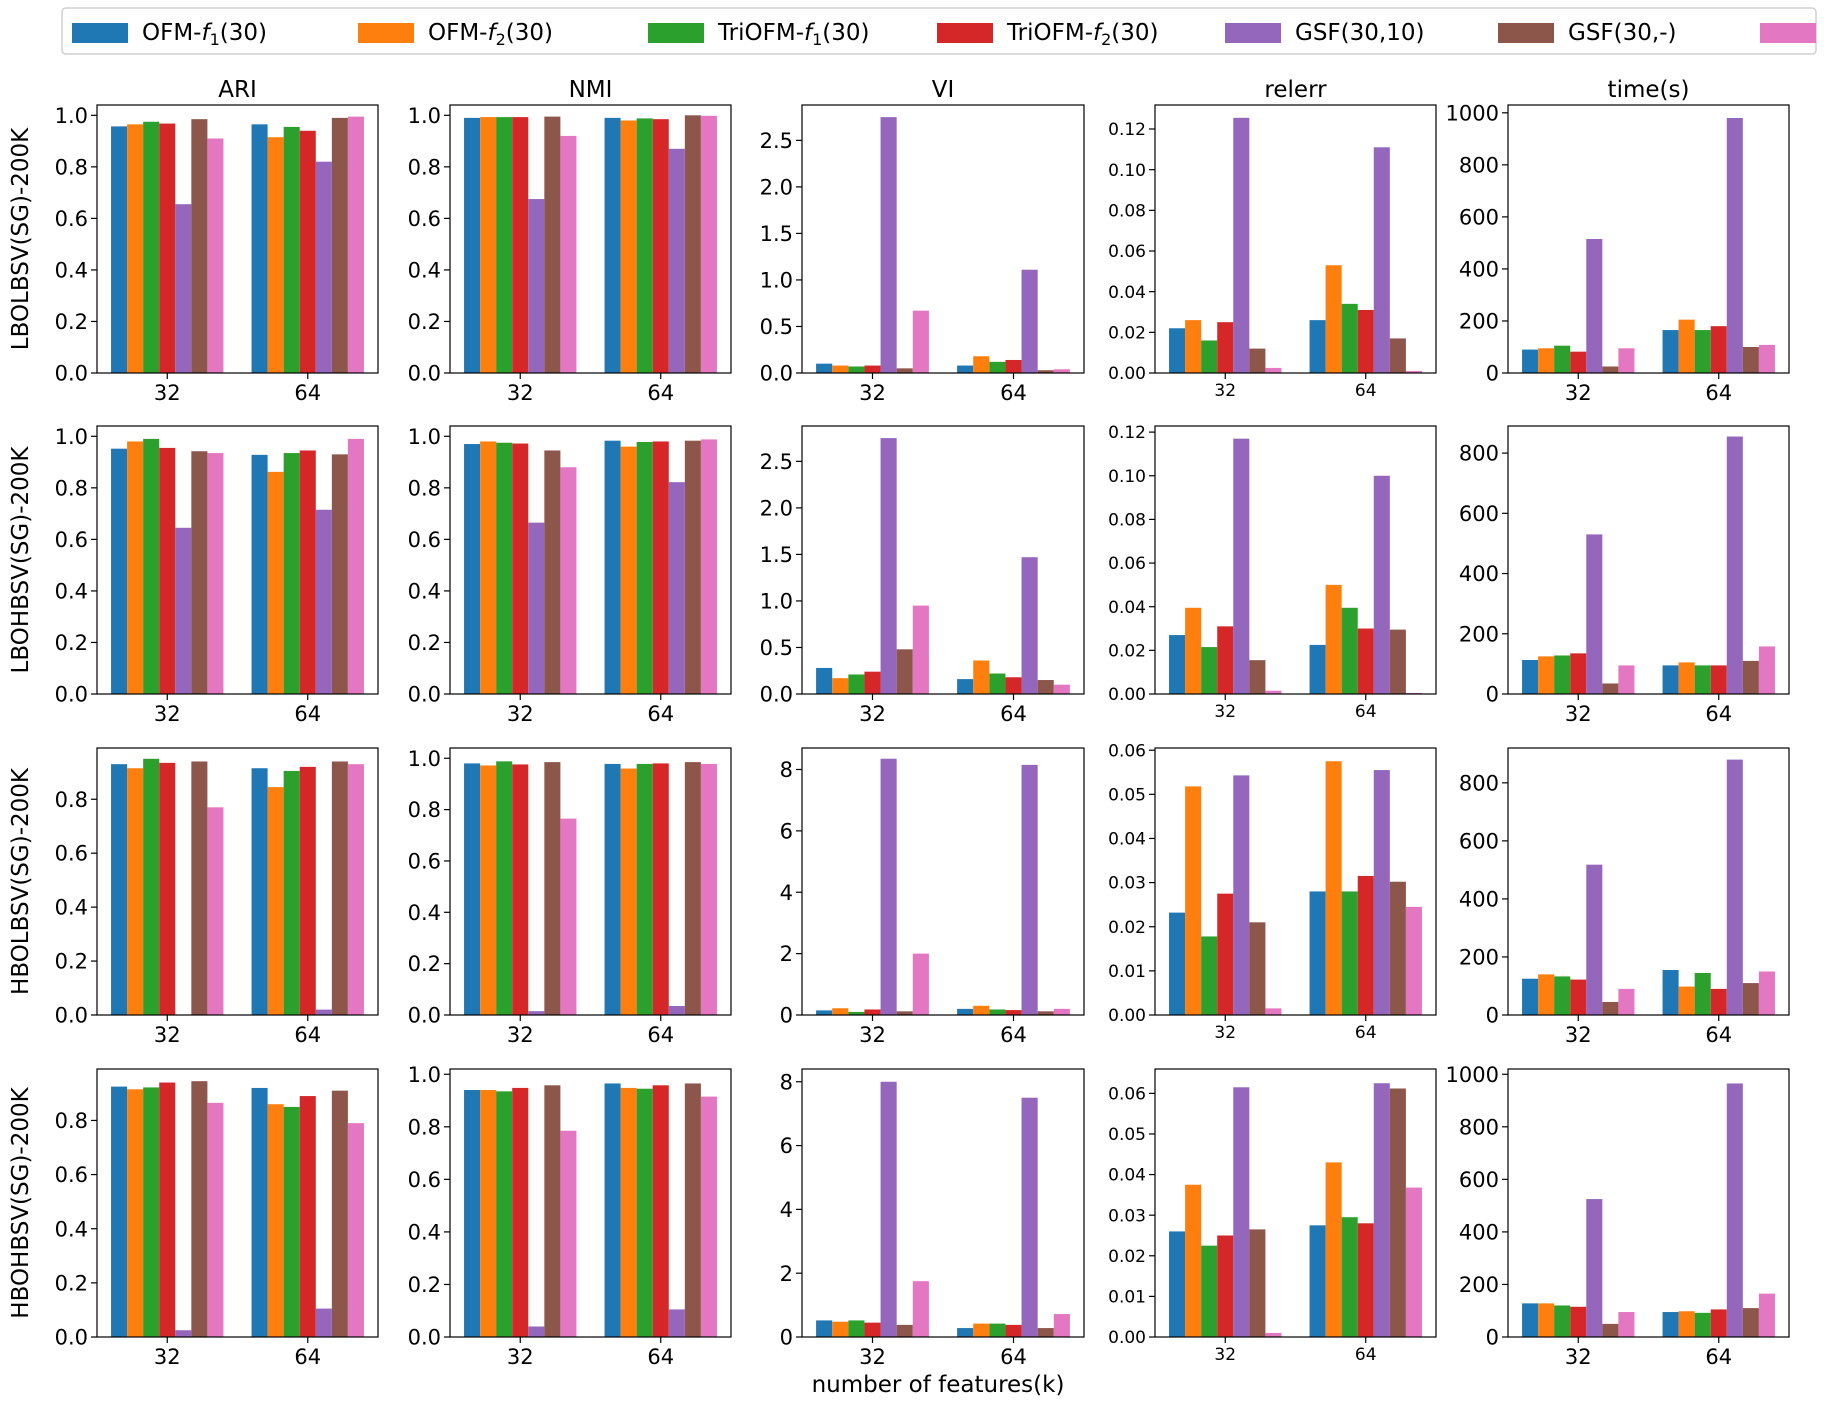 This screenshot has height=1405, width=1824. I want to click on y-tick-label: 600, so click(1479, 841).